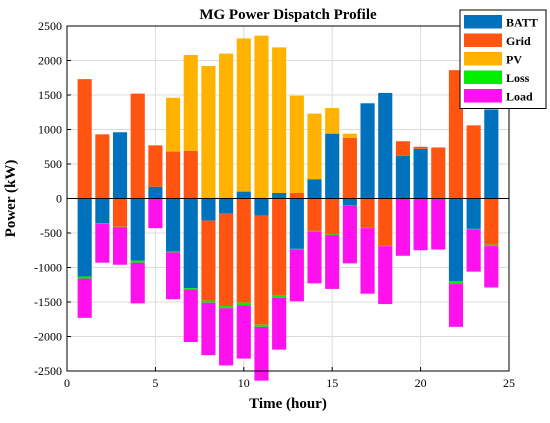 The image size is (550, 423). What do you see at coordinates (50, 61) in the screenshot?
I see `y-tick-label: 2000` at bounding box center [50, 61].